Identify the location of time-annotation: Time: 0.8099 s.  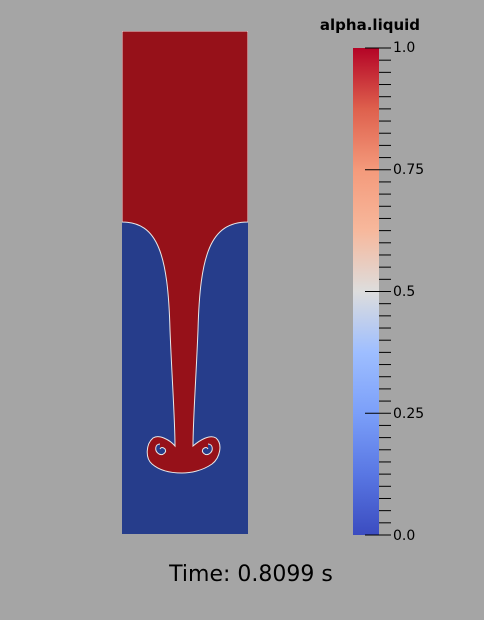
(251, 574).